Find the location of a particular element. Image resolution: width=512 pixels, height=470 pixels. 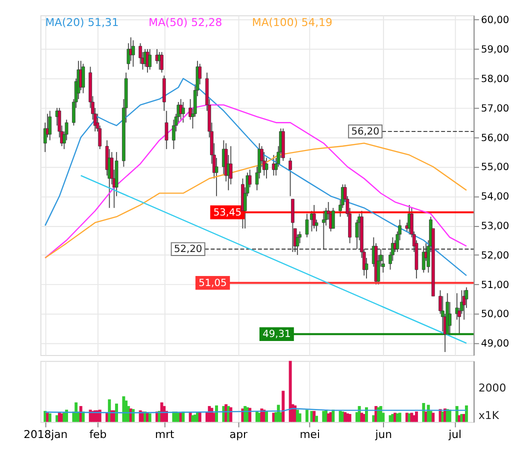

x-tick-label: apr is located at coordinates (238, 435).